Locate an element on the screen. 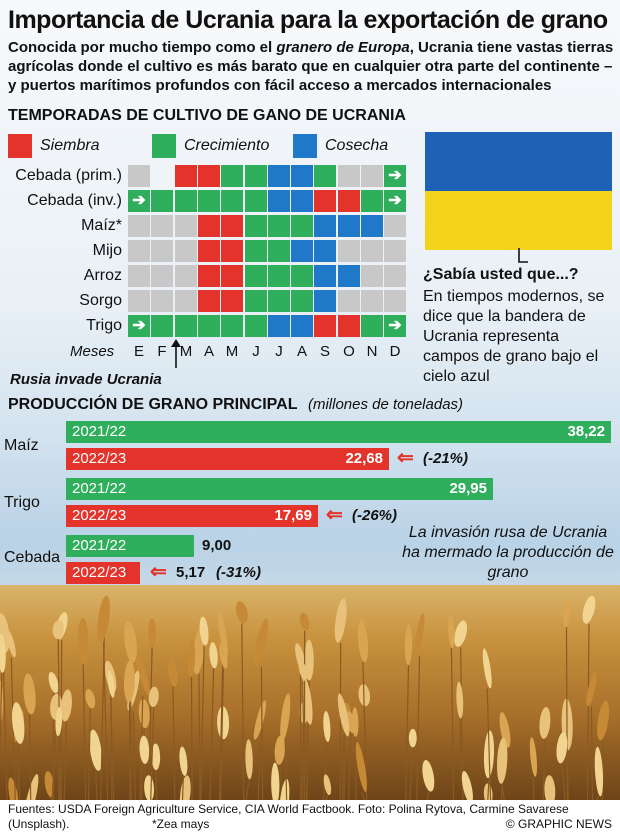  footer-credit: © GRAPHIC NEWS is located at coordinates (558, 824).